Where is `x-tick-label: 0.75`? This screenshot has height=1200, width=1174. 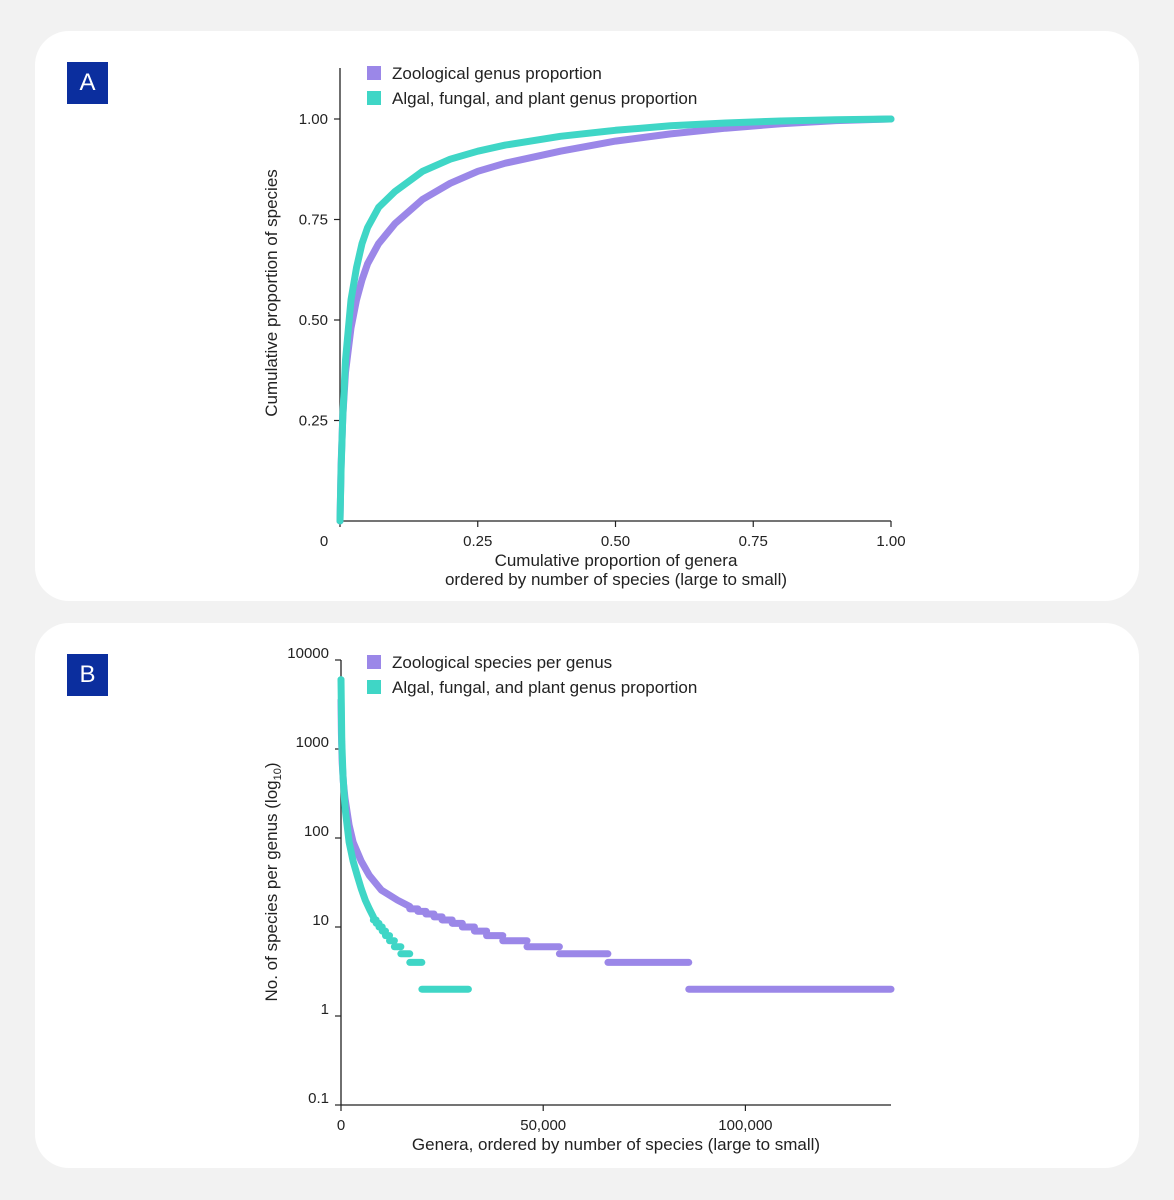 x-tick-label: 0.75 is located at coordinates (753, 541).